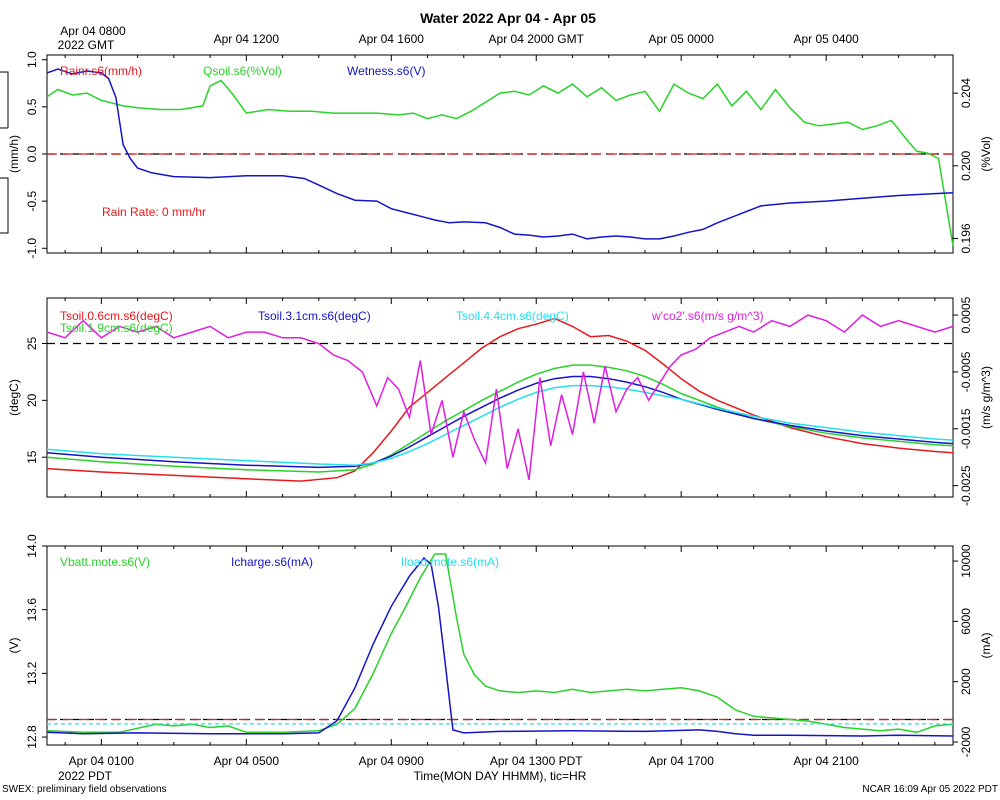 Image resolution: width=1000 pixels, height=800 pixels. Describe the element at coordinates (500, 425) in the screenshot. I see `series-line-cyan` at that location.